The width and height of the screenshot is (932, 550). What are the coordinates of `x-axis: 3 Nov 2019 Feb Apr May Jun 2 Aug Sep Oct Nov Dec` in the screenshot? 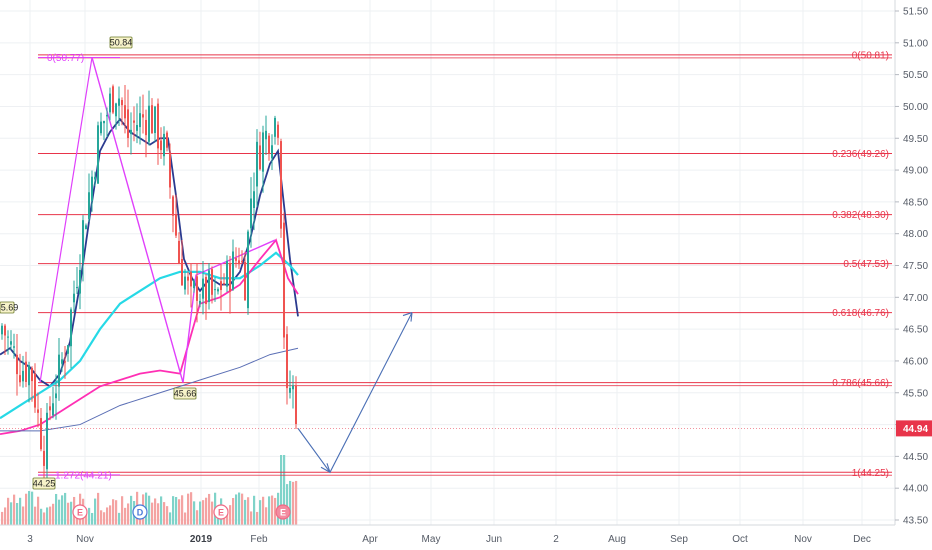 It's located at (447, 534).